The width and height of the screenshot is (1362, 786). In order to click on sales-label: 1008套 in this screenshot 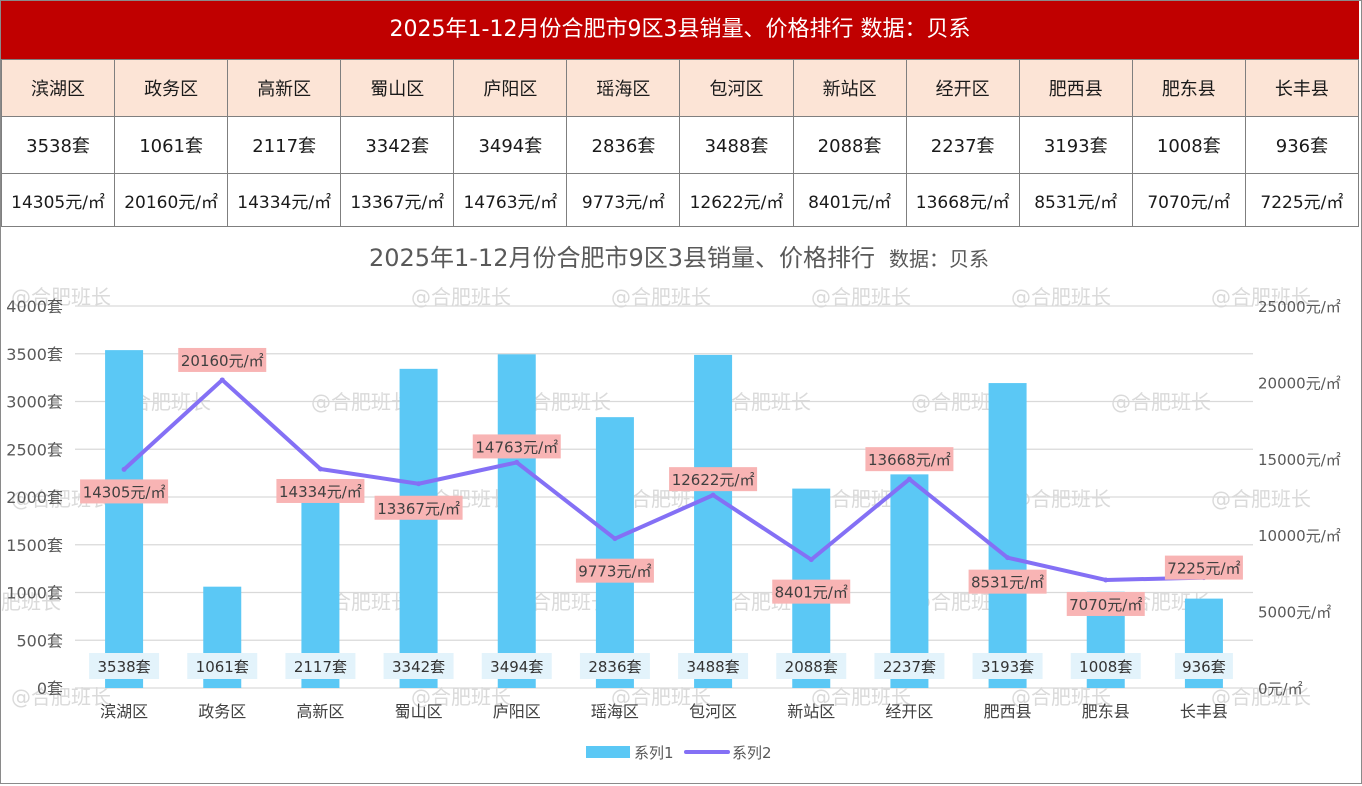, I will do `click(1105, 667)`.